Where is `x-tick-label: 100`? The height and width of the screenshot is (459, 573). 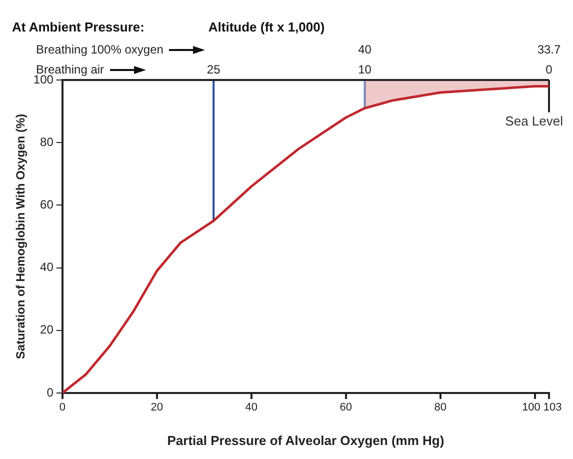
x-tick-label: 100 is located at coordinates (531, 408).